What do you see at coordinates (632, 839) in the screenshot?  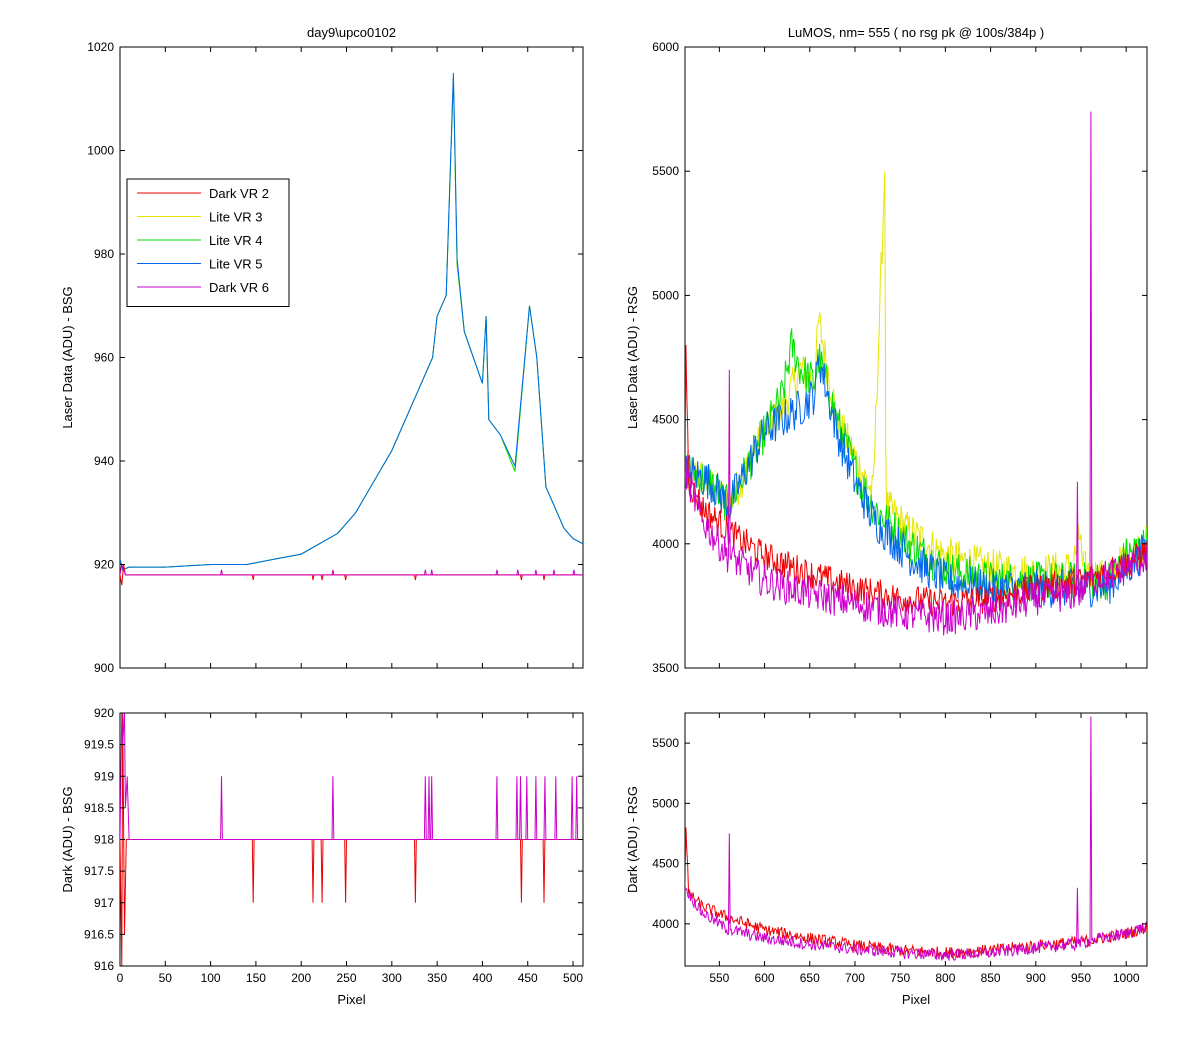 I see `y-axis-label: Dark (ADU) - RSG` at bounding box center [632, 839].